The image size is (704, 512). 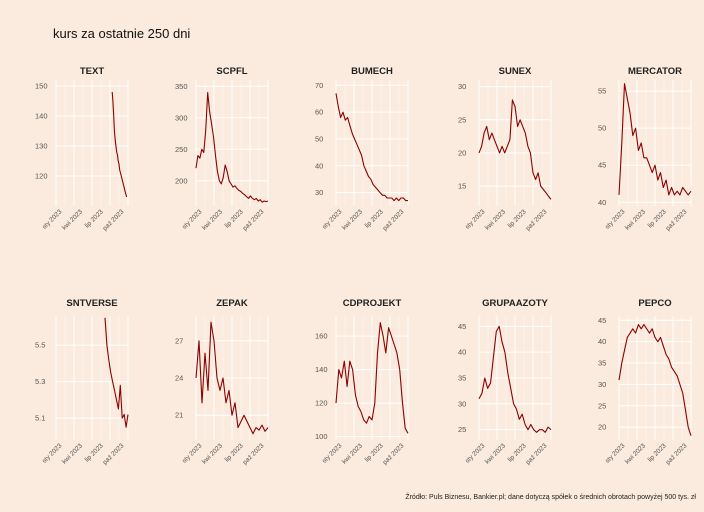 I want to click on y-tick-label: 200, so click(x=181, y=180).